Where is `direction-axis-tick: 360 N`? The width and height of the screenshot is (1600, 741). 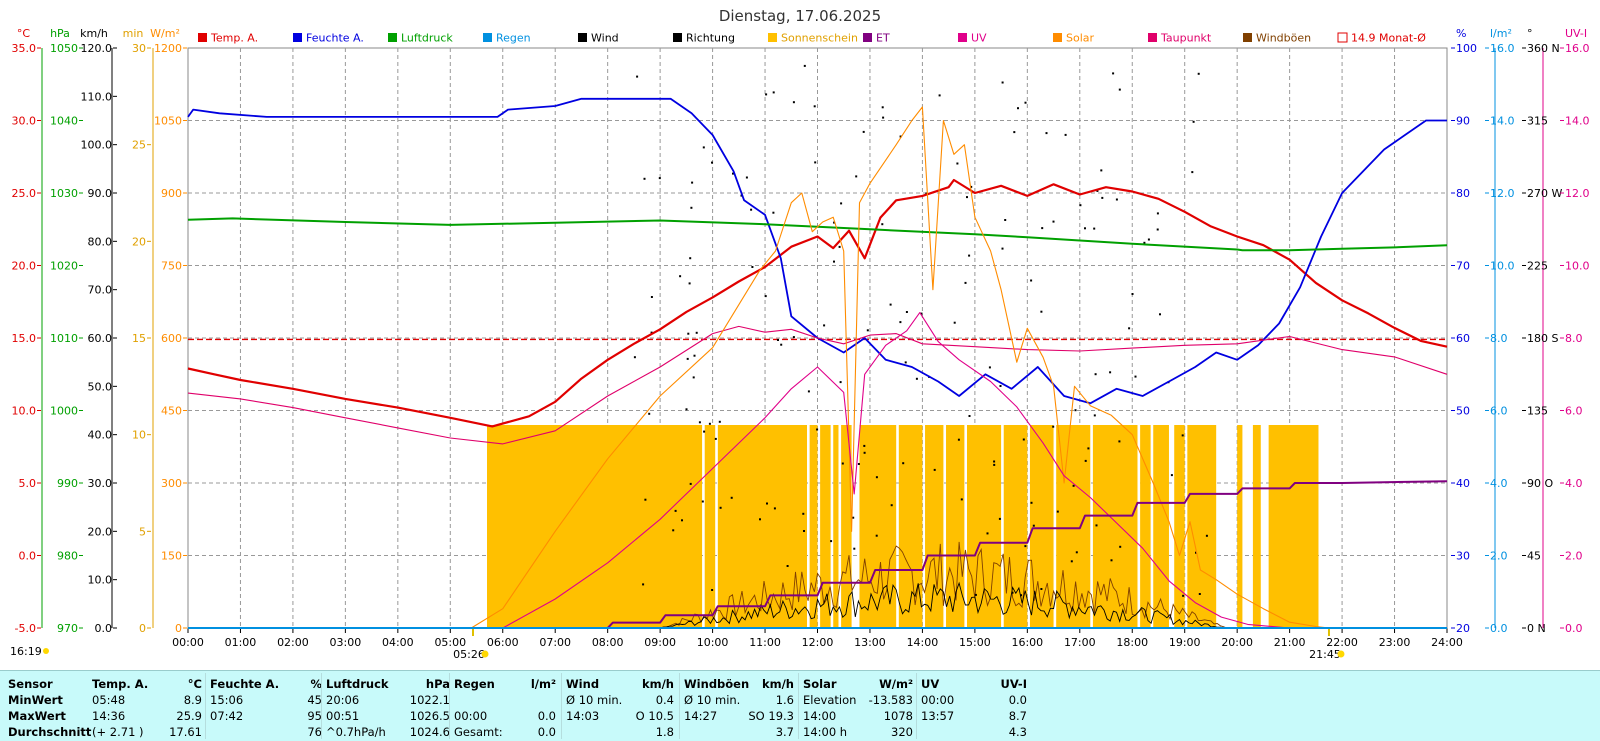 direction-axis-tick: 360 N is located at coordinates (1543, 48).